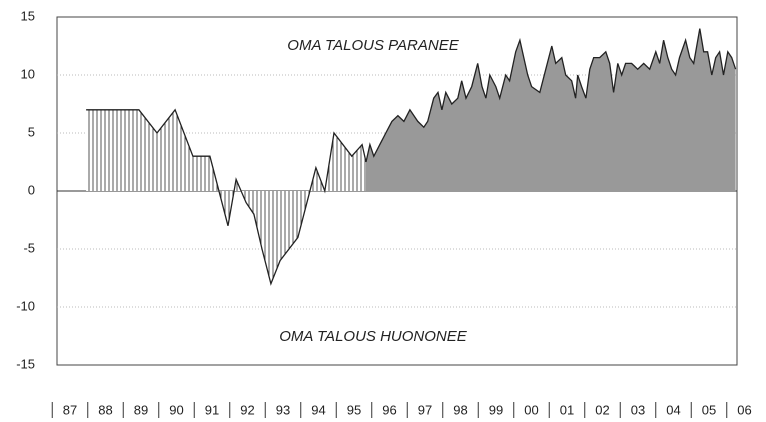  Describe the element at coordinates (567, 409) in the screenshot. I see `x-tick-label: 01` at that location.